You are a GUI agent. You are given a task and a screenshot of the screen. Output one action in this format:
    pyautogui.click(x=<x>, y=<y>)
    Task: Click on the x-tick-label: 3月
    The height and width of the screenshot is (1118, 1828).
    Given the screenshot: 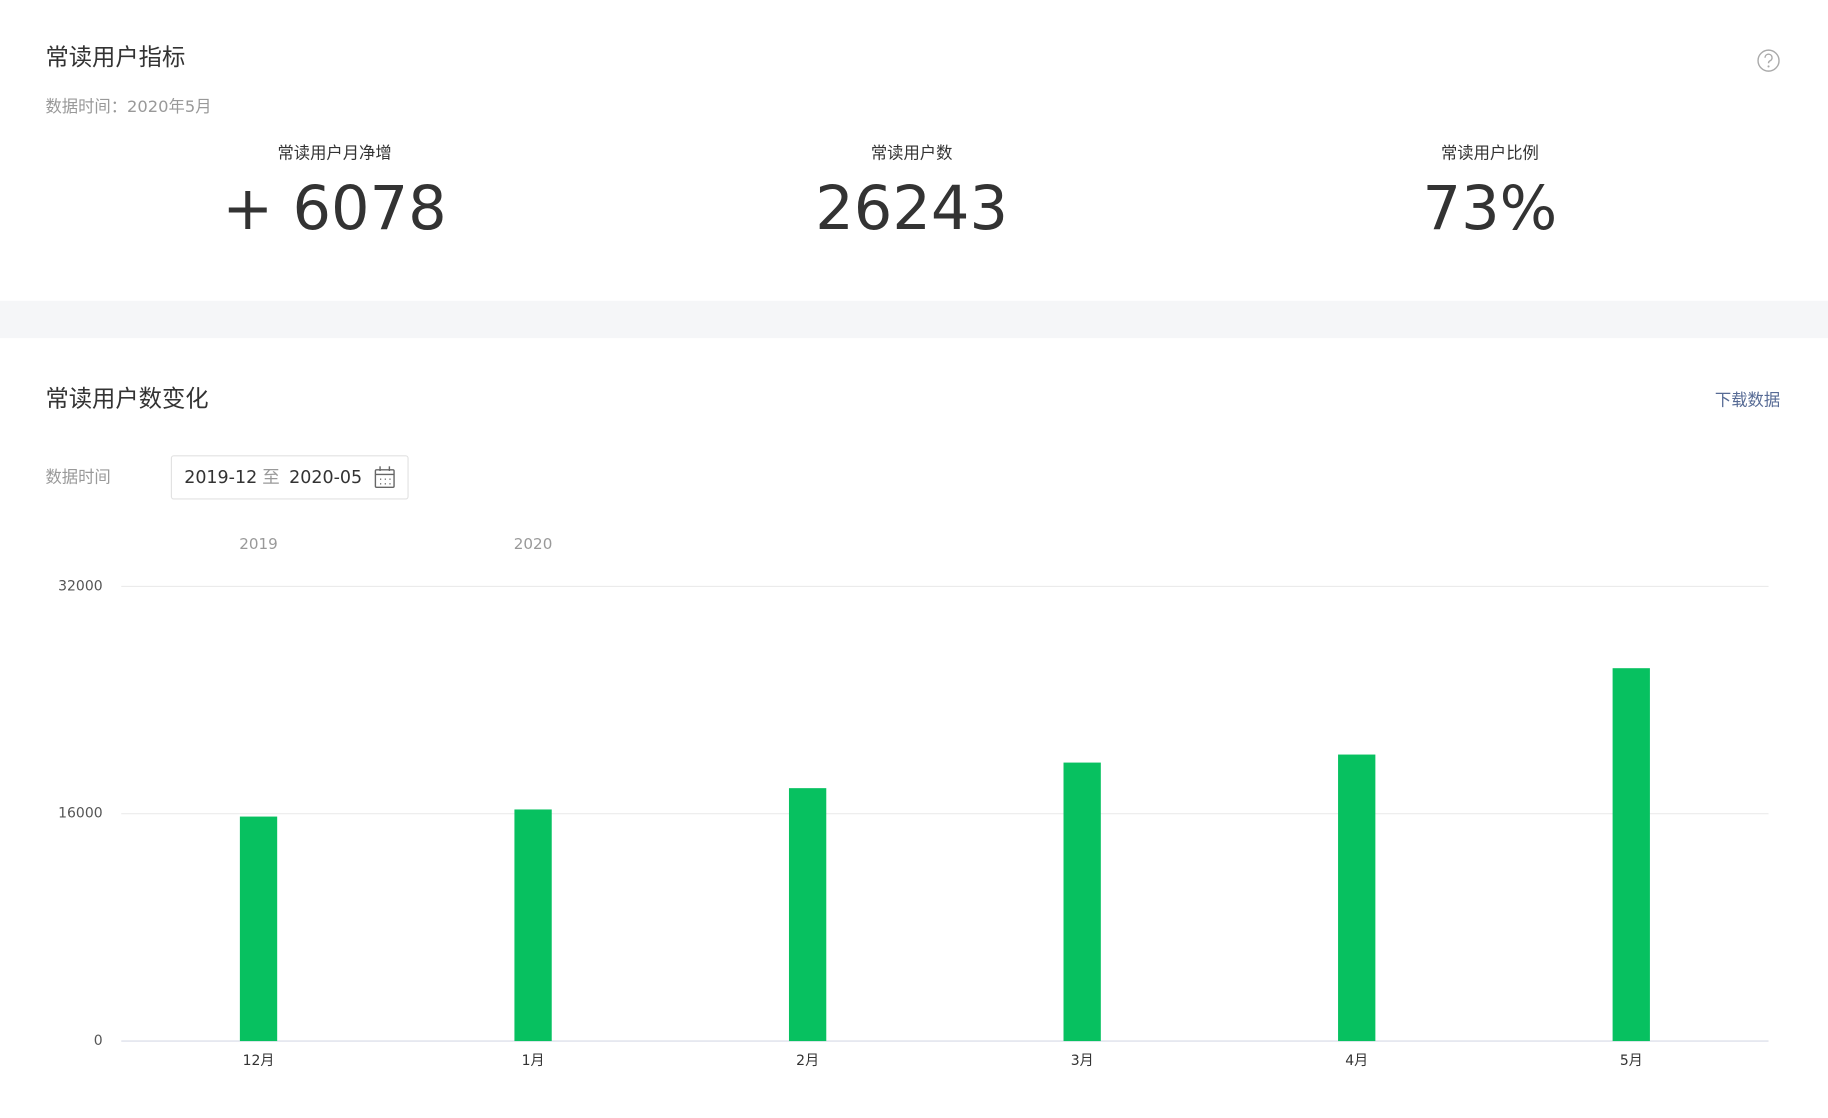 What is the action you would take?
    pyautogui.click(x=1082, y=1061)
    